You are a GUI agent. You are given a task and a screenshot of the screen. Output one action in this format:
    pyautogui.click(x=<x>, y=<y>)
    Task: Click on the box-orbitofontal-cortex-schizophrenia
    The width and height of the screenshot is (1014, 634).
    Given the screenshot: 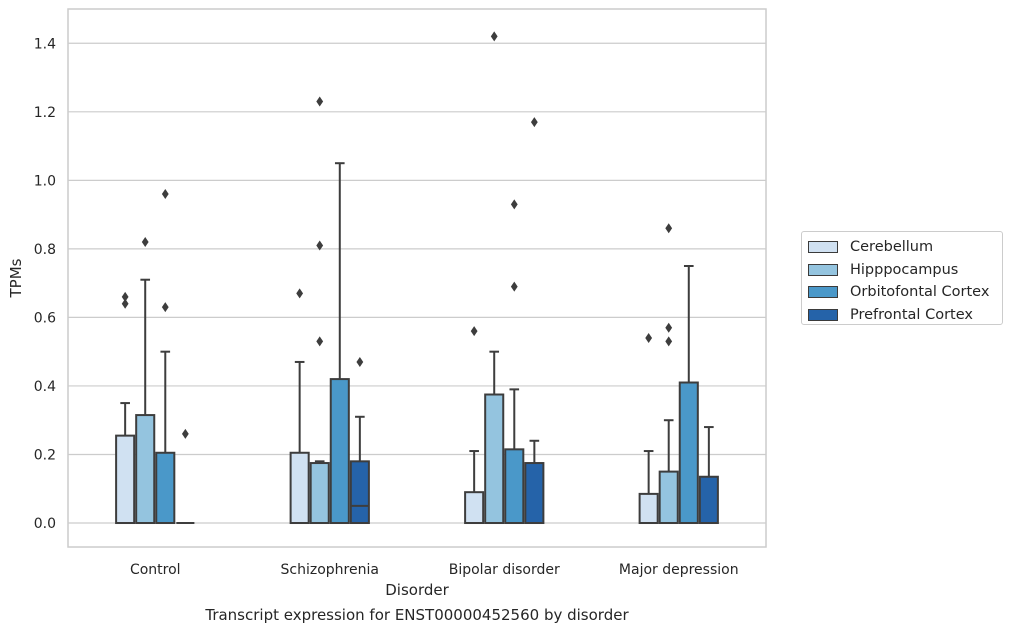 What is the action you would take?
    pyautogui.click(x=339, y=343)
    